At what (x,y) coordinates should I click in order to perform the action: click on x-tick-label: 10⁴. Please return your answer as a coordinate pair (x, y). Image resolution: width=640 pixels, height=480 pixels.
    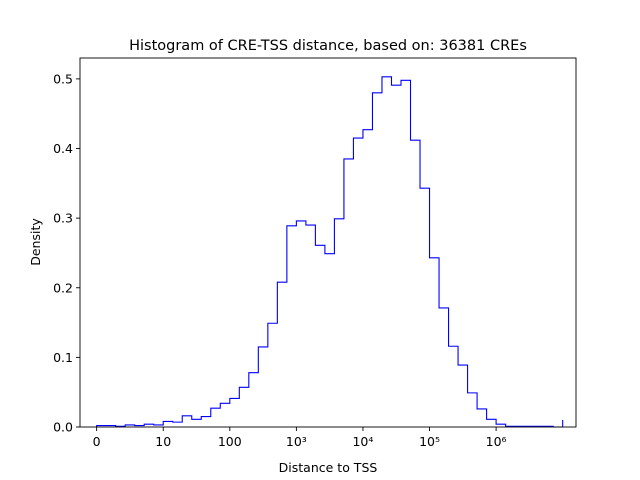
    Looking at the image, I should click on (362, 441).